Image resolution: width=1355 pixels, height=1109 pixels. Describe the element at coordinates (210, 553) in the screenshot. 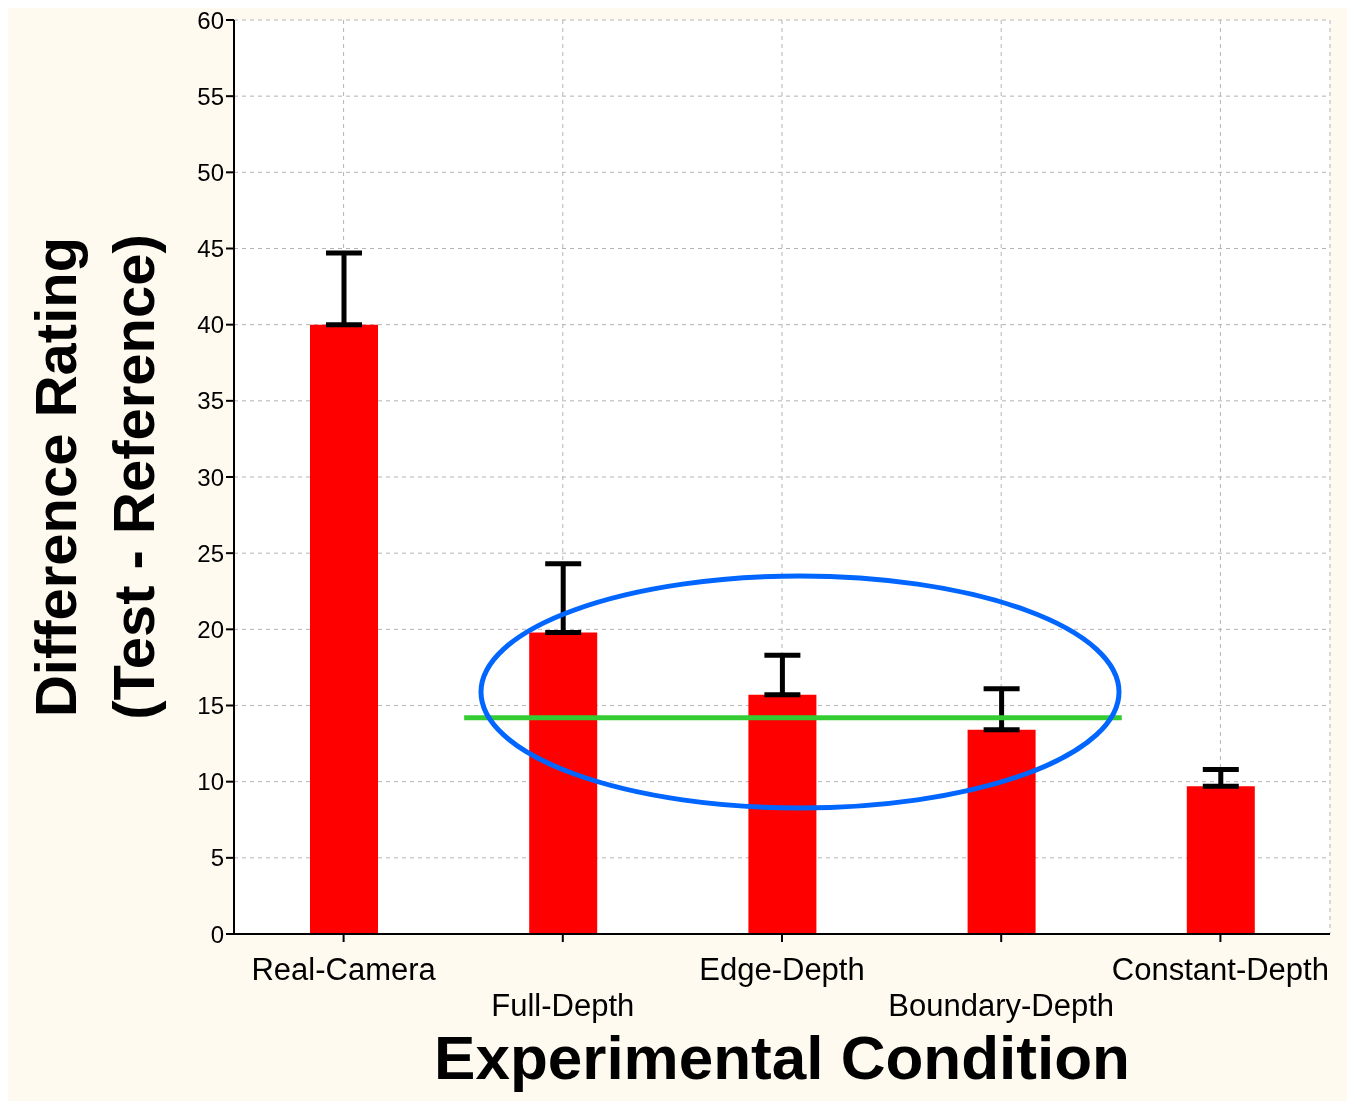

I see `y-tick-label: 25` at that location.